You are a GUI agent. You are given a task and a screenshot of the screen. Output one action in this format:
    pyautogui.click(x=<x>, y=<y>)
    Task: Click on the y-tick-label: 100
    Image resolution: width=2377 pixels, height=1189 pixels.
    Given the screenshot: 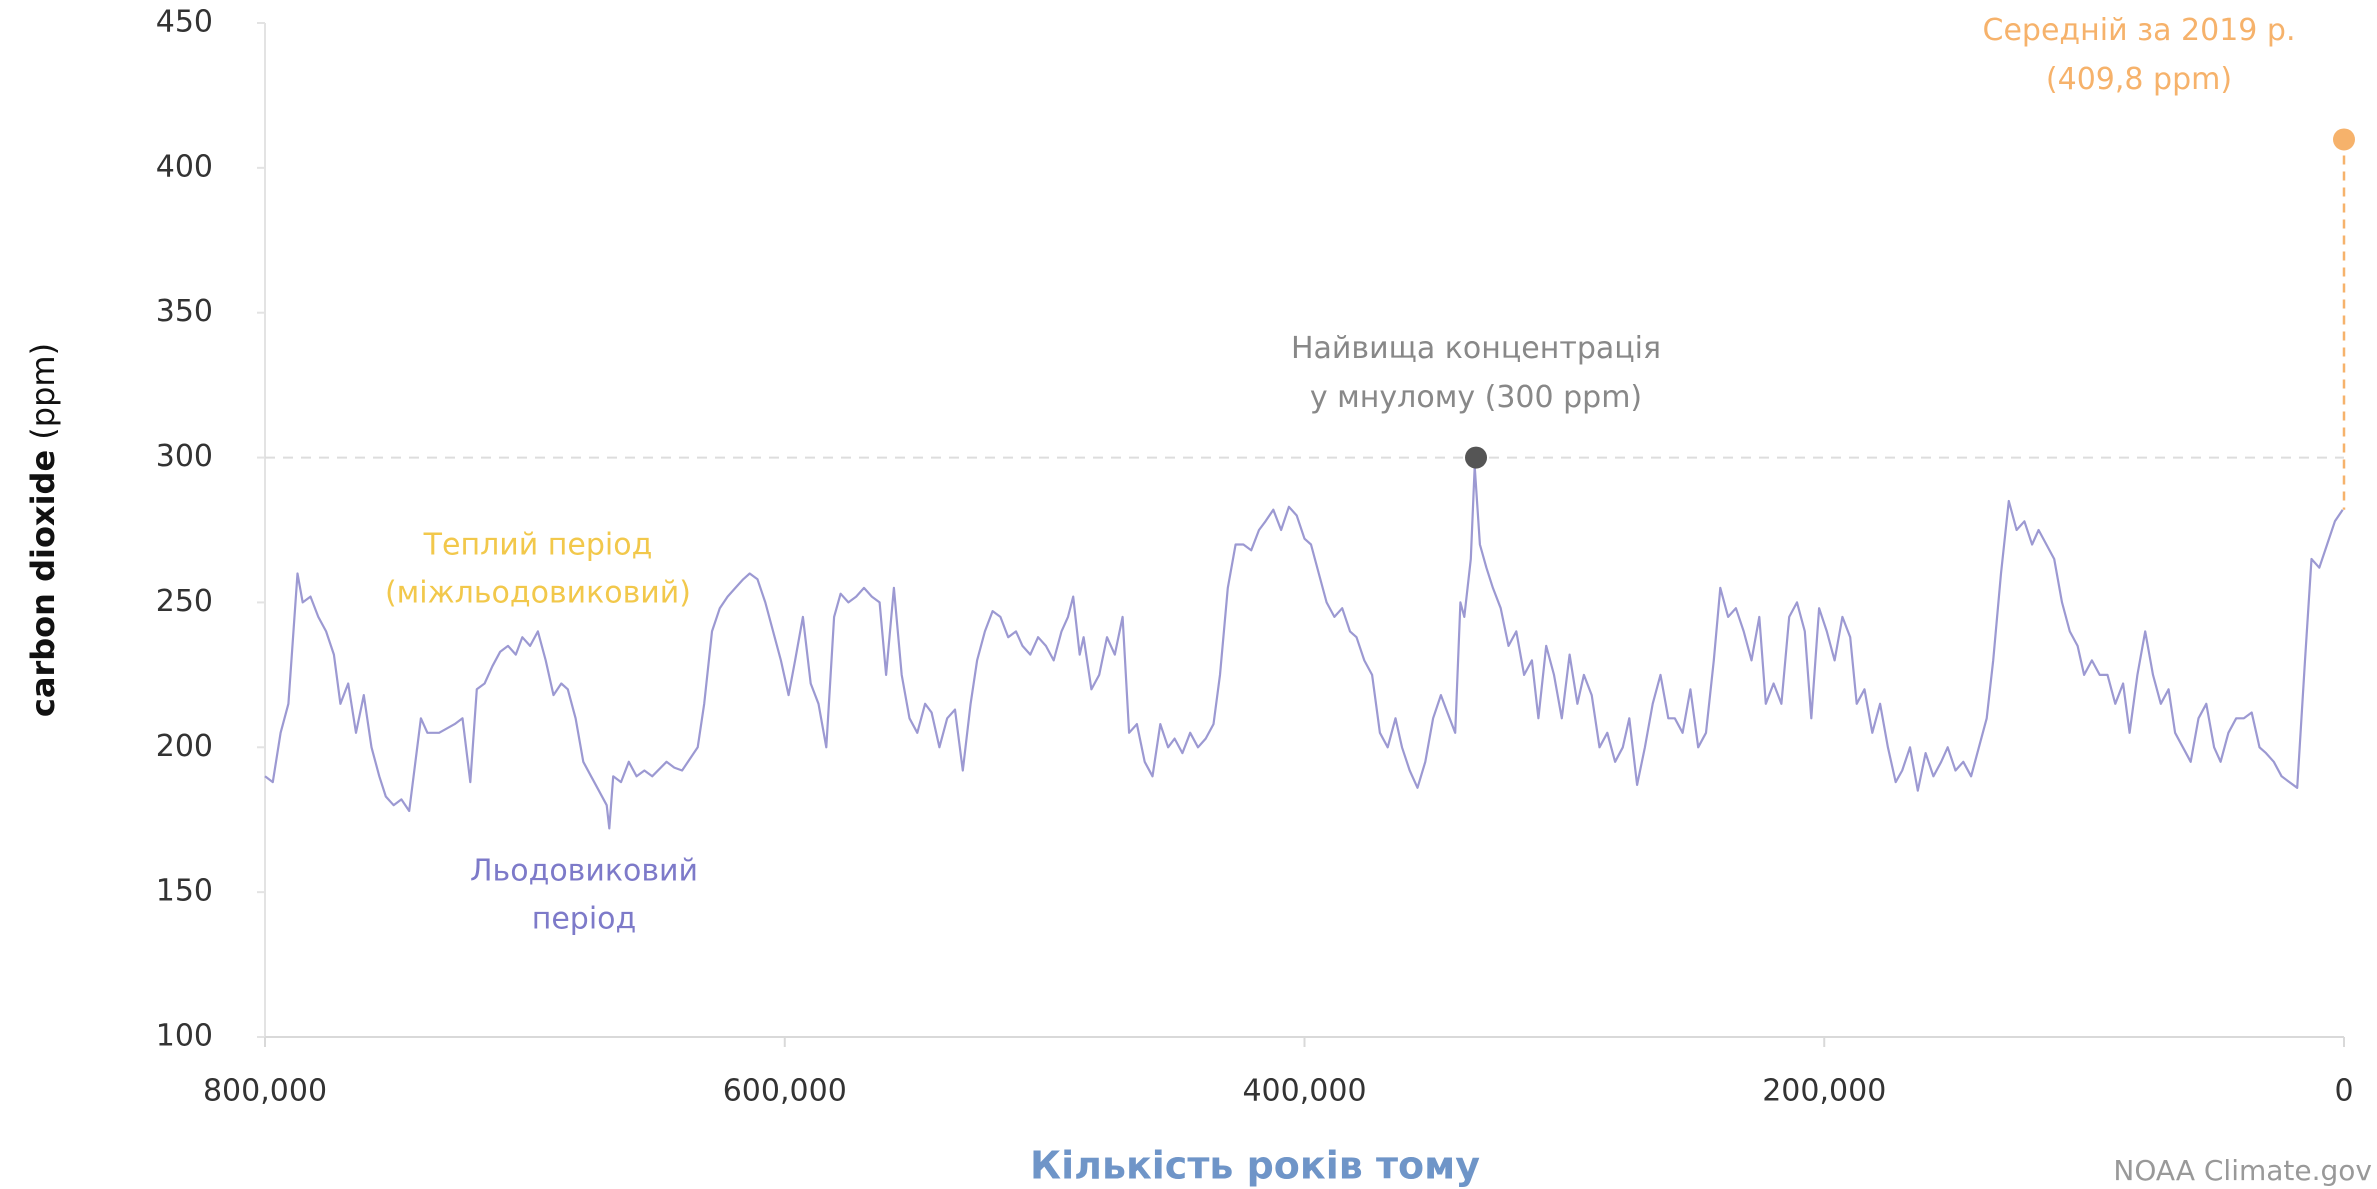 What is the action you would take?
    pyautogui.click(x=184, y=1036)
    